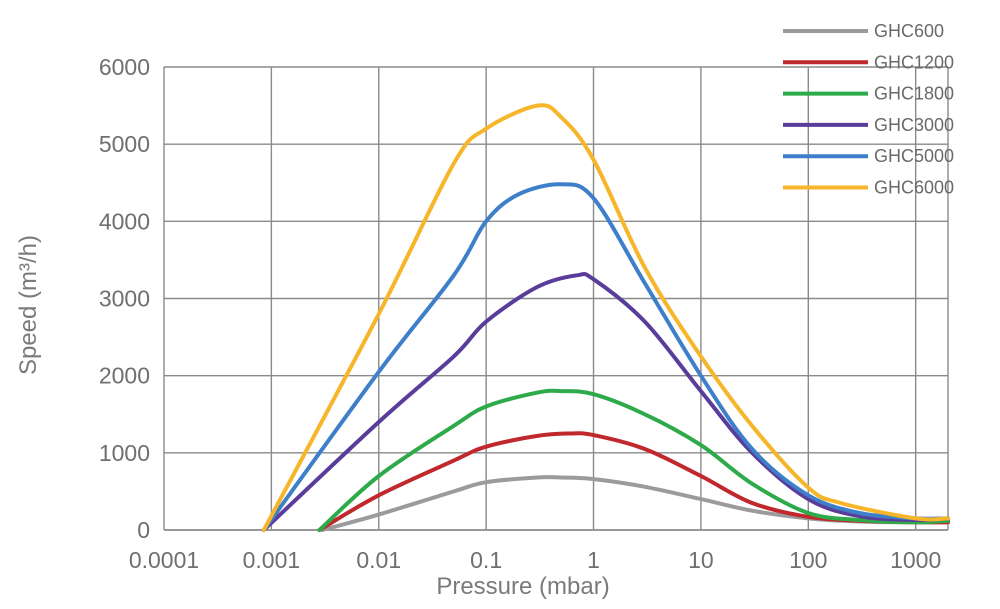 Image resolution: width=1000 pixels, height=609 pixels. Describe the element at coordinates (914, 62) in the screenshot. I see `legend-label-ghc1200: GHC1200` at that location.